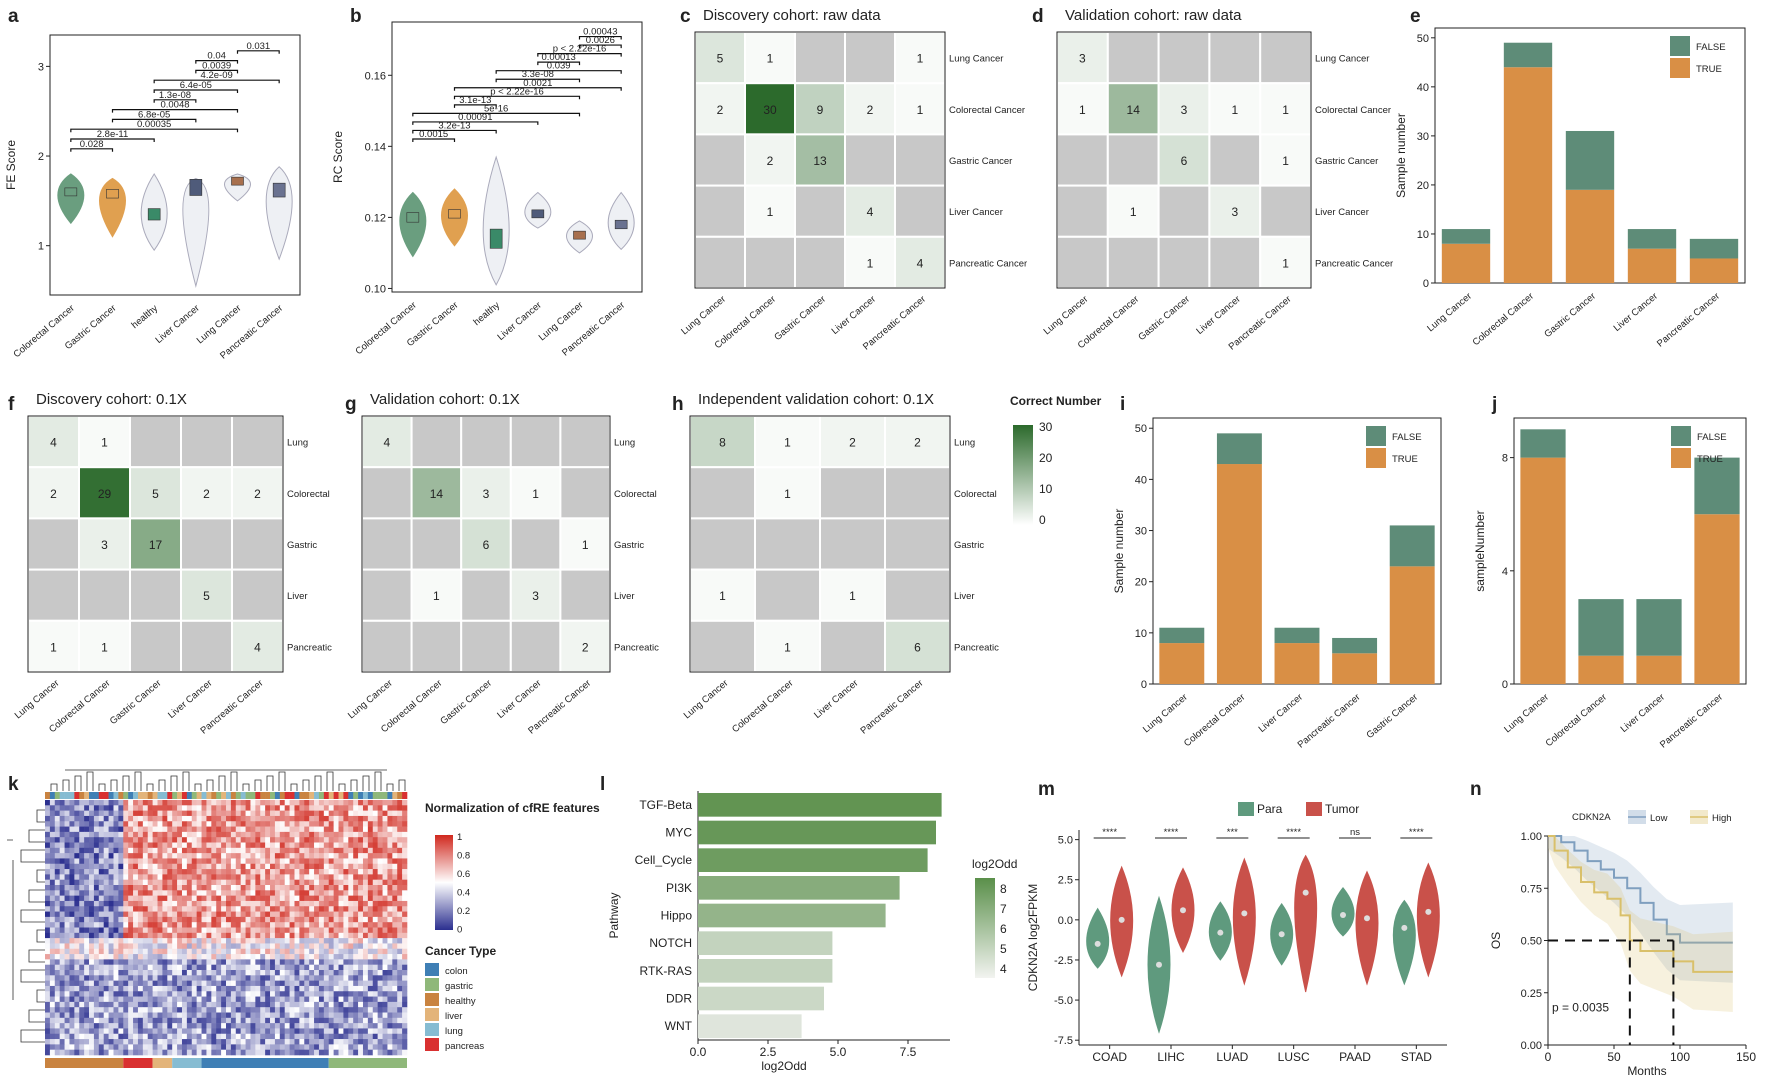 This screenshot has width=1772, height=1087. Describe the element at coordinates (1153, 15) in the screenshot. I see `panel-title: Validation cohort: raw data` at that location.